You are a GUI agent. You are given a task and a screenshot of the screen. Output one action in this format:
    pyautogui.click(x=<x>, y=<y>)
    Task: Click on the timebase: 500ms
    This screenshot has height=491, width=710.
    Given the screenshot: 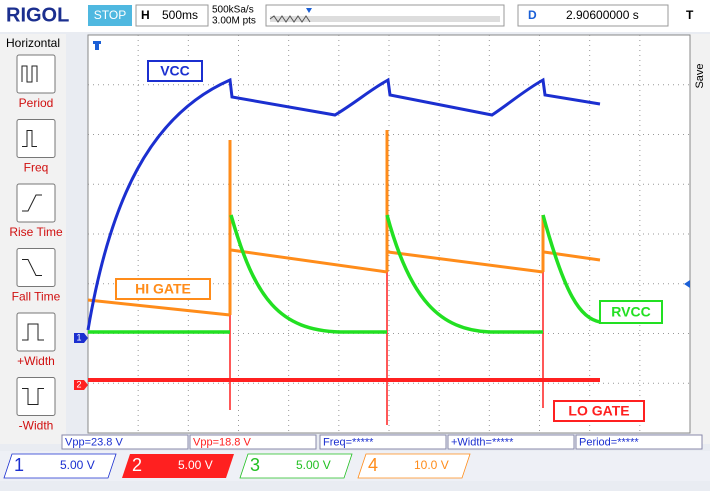 What is the action you would take?
    pyautogui.click(x=180, y=15)
    